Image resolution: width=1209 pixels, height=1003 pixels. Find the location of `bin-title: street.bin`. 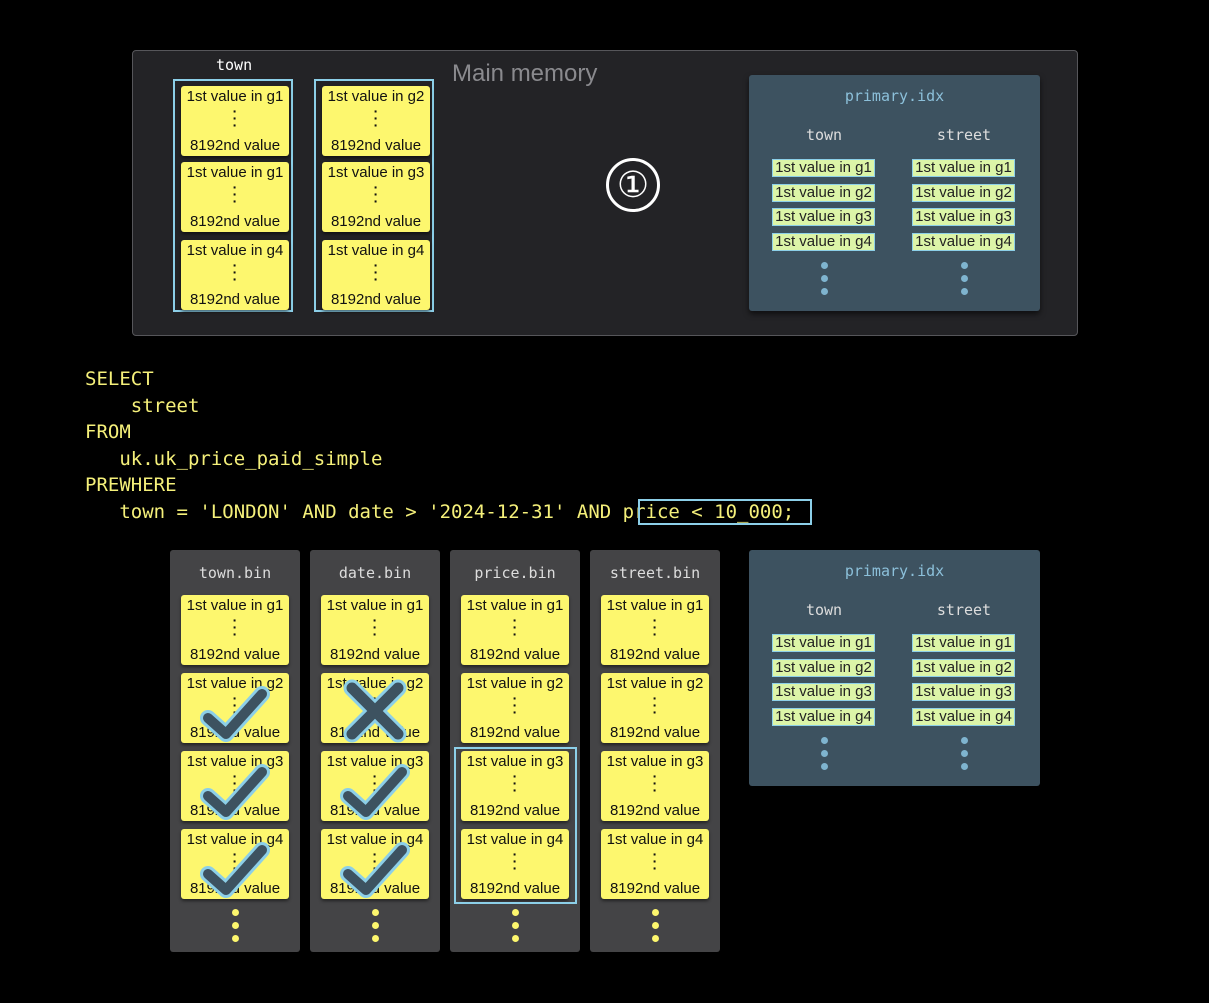

bin-title: street.bin is located at coordinates (655, 573).